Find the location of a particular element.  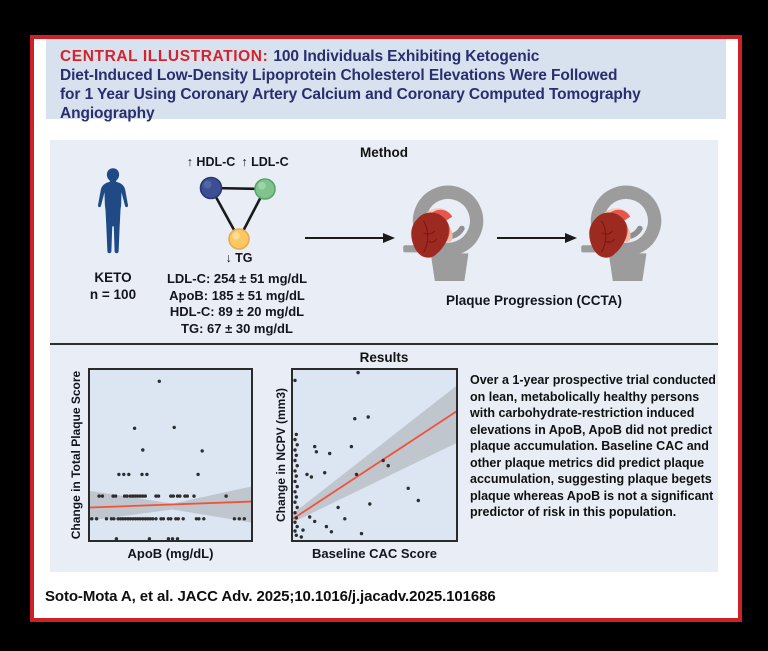

plot1-y-axis-label: Change in Total Plaque Score is located at coordinates (76, 455).